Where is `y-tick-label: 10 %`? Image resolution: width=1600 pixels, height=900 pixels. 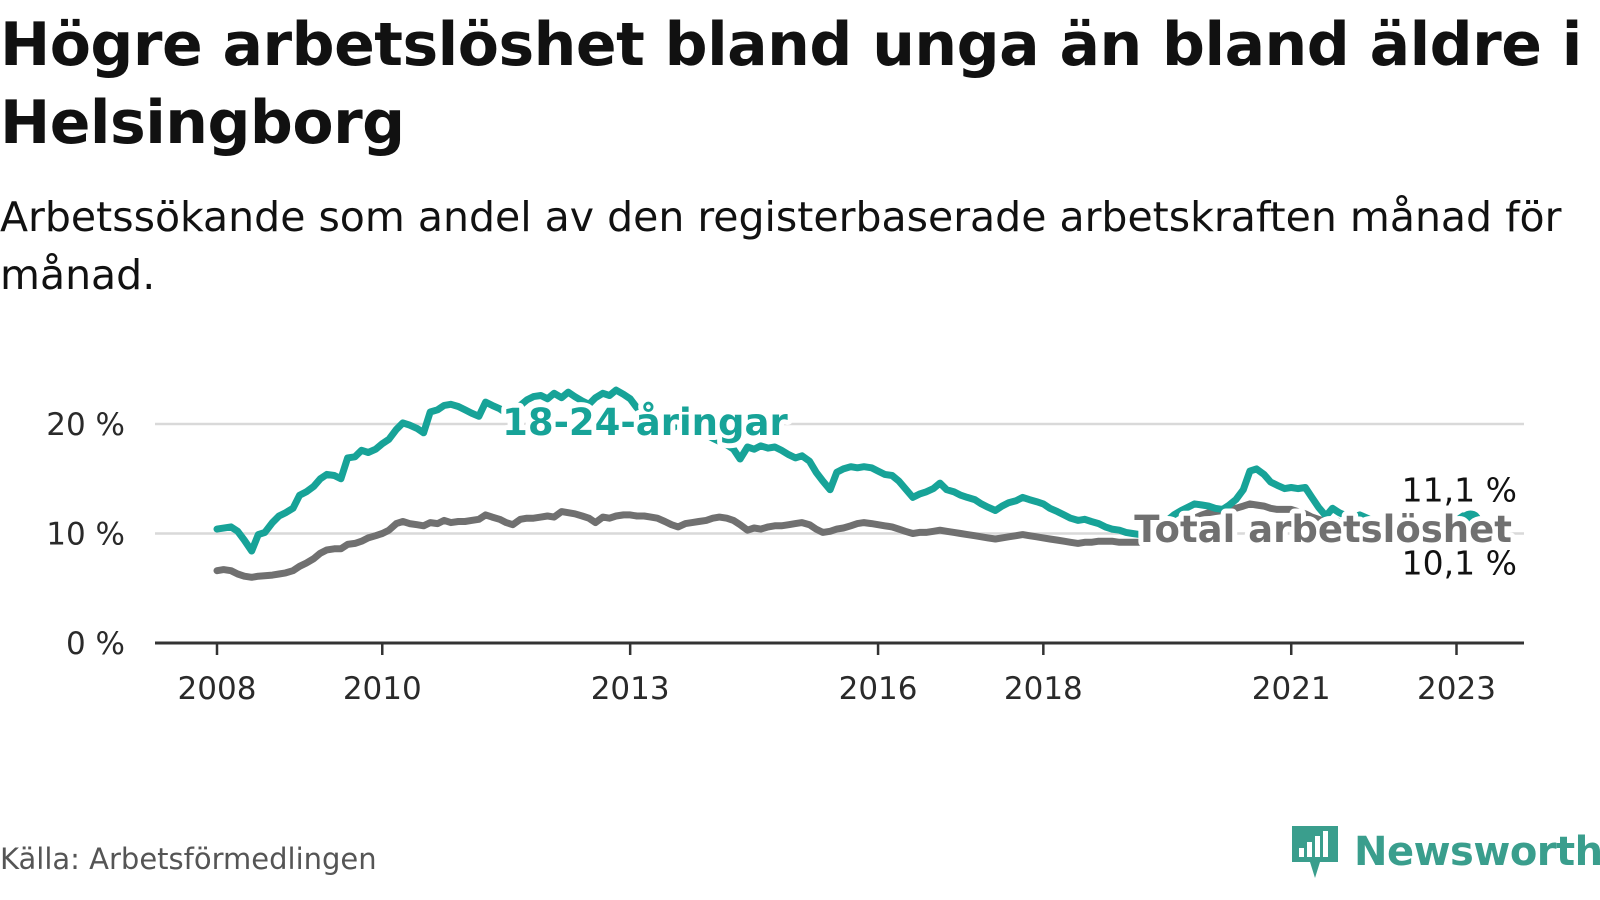 y-tick-label: 10 % is located at coordinates (85, 535).